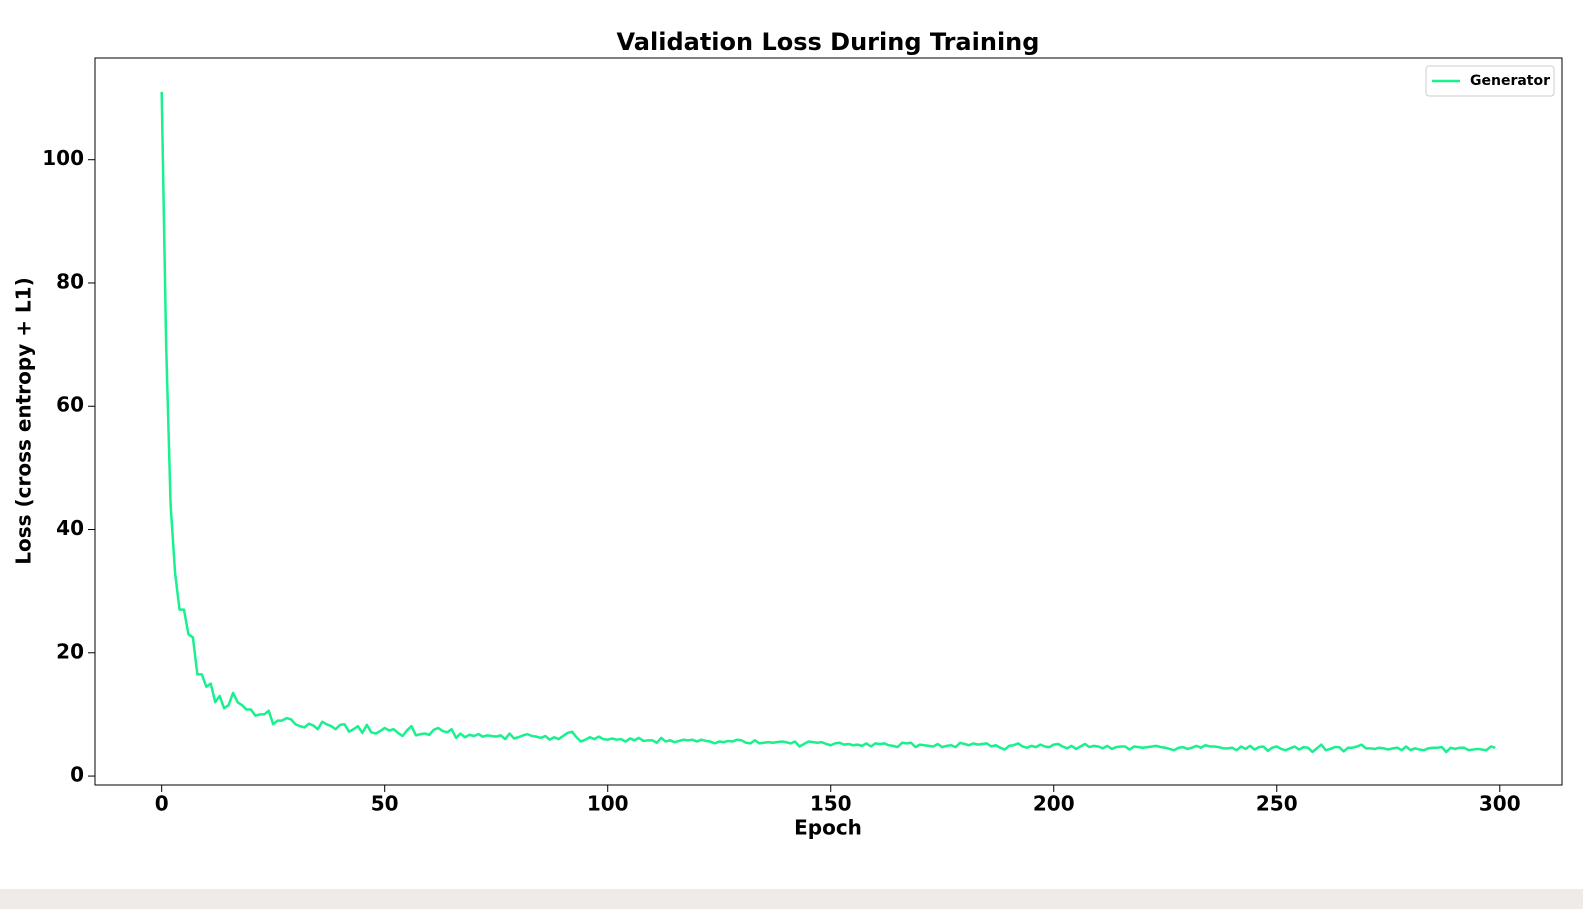 This screenshot has height=913, width=1583. What do you see at coordinates (1277, 804) in the screenshot?
I see `x-tick-label: 250` at bounding box center [1277, 804].